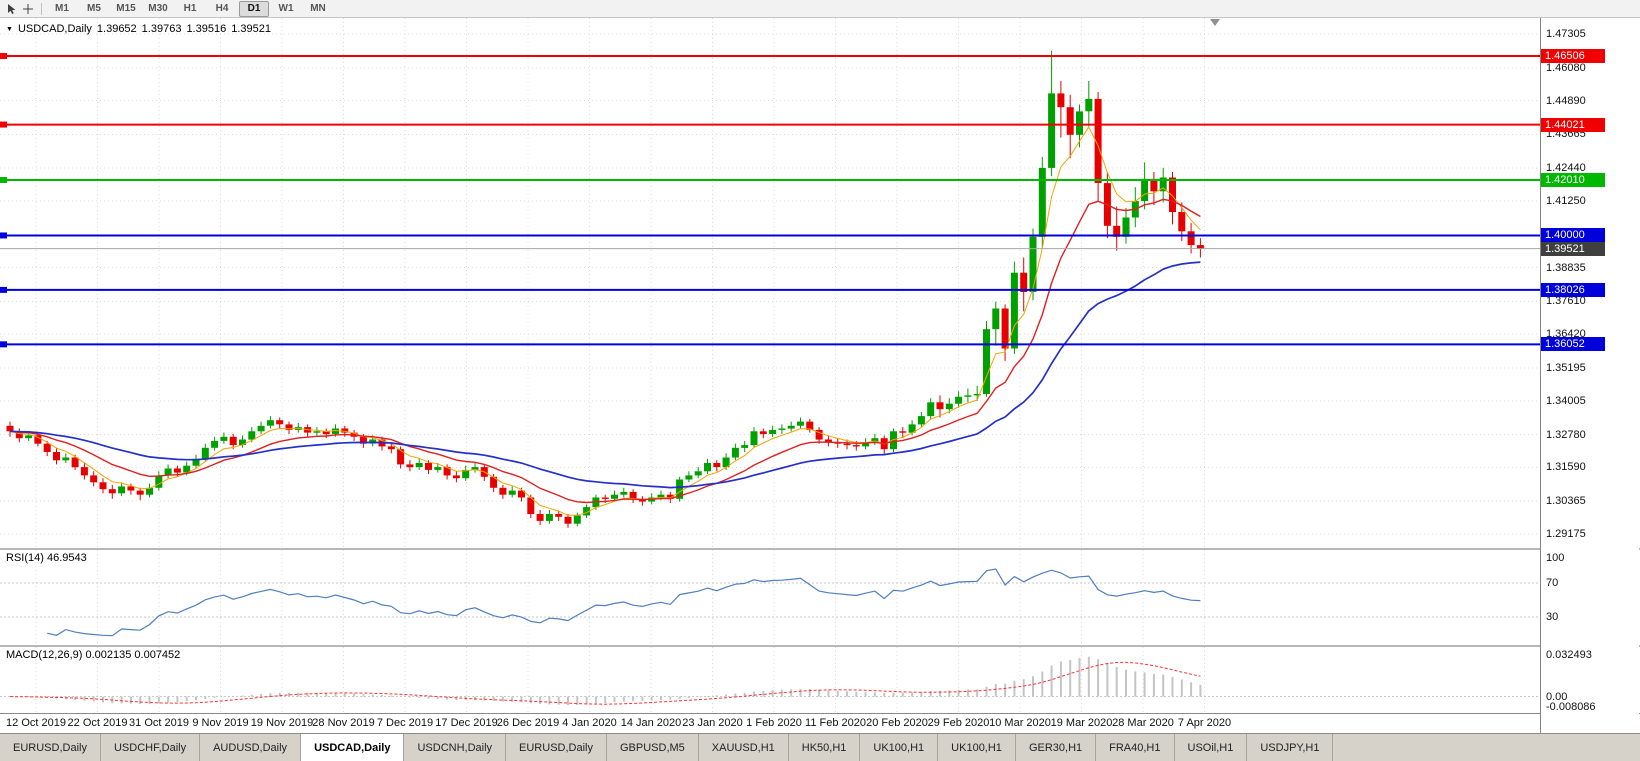  What do you see at coordinates (158, 8) in the screenshot?
I see `timeframe-button-m30: M30` at bounding box center [158, 8].